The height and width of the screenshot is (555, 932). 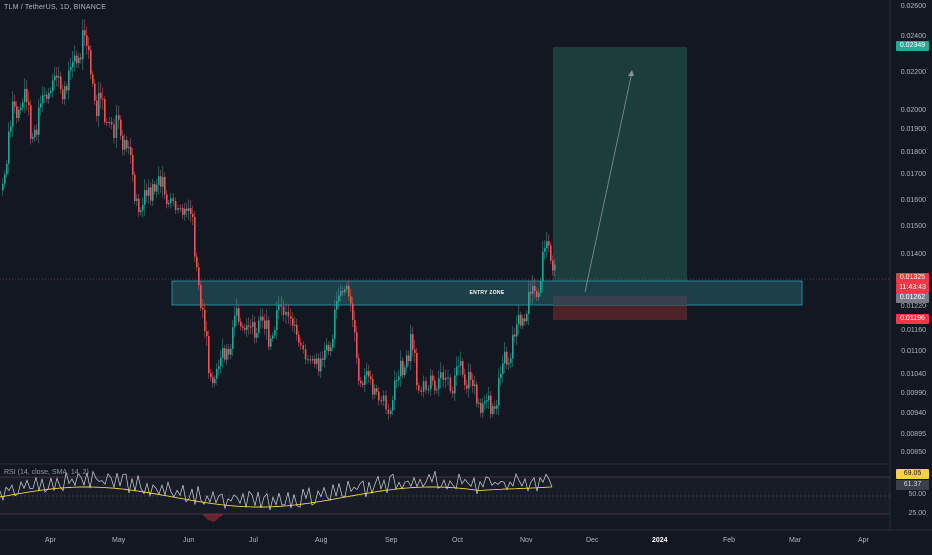 What do you see at coordinates (608, 182) in the screenshot?
I see `projection-arrow-line` at bounding box center [608, 182].